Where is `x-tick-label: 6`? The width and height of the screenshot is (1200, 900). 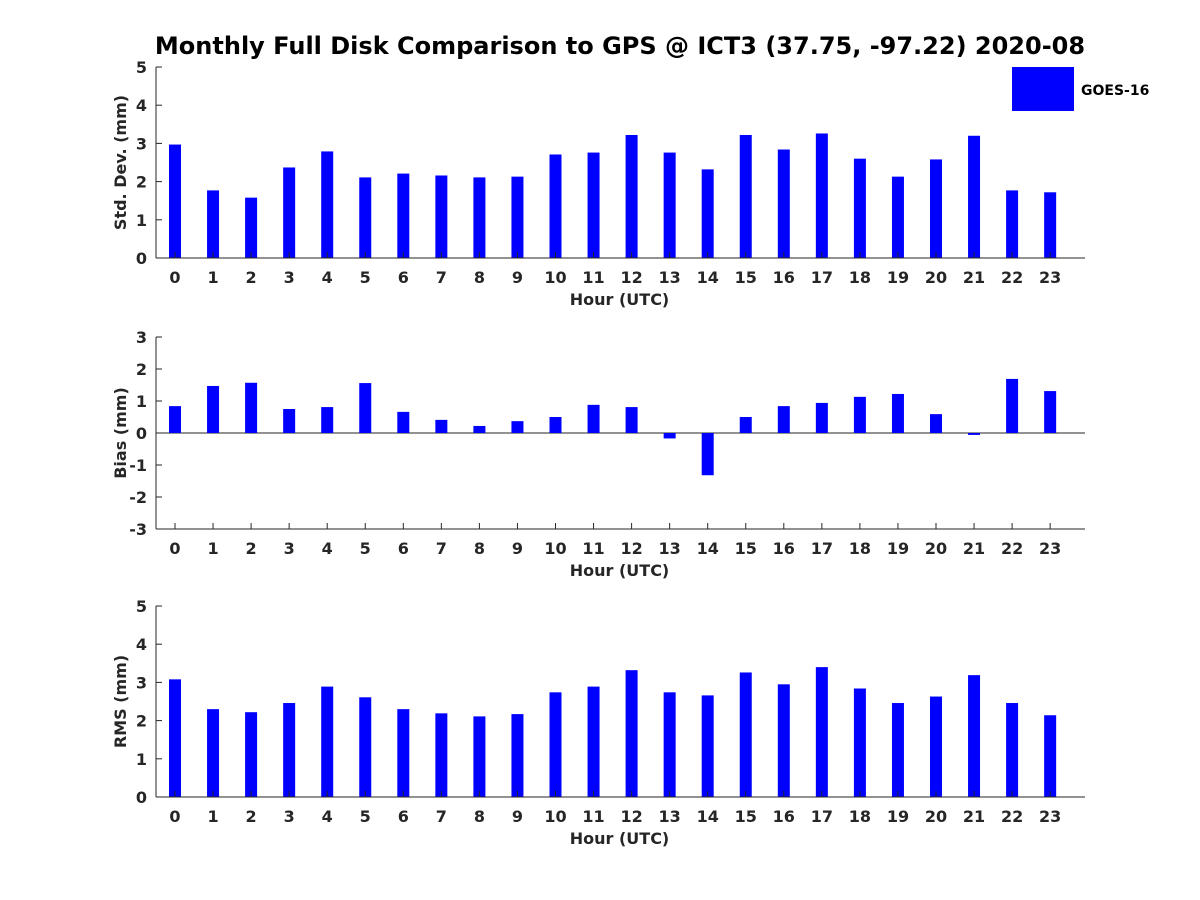
x-tick-label: 6 is located at coordinates (403, 277).